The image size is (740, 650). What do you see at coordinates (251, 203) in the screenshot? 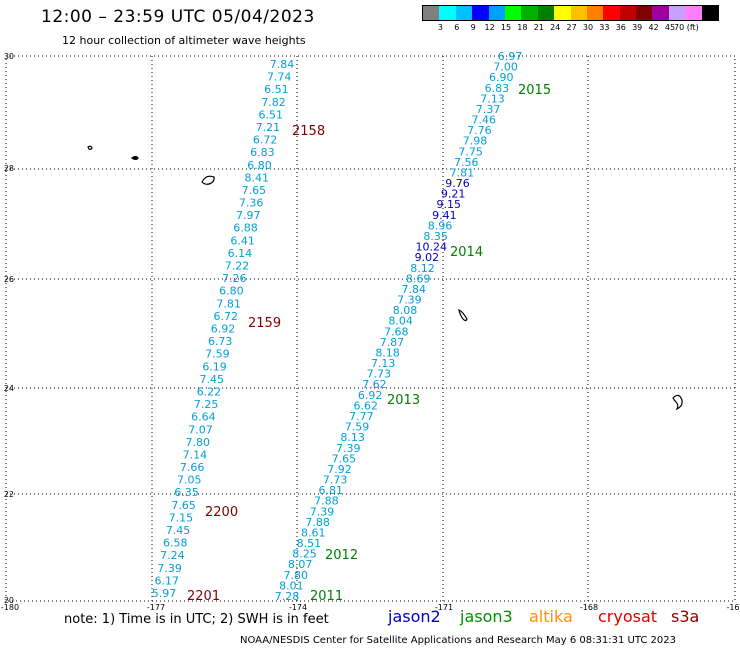
I see `wave-height-value: 7.36` at bounding box center [251, 203].